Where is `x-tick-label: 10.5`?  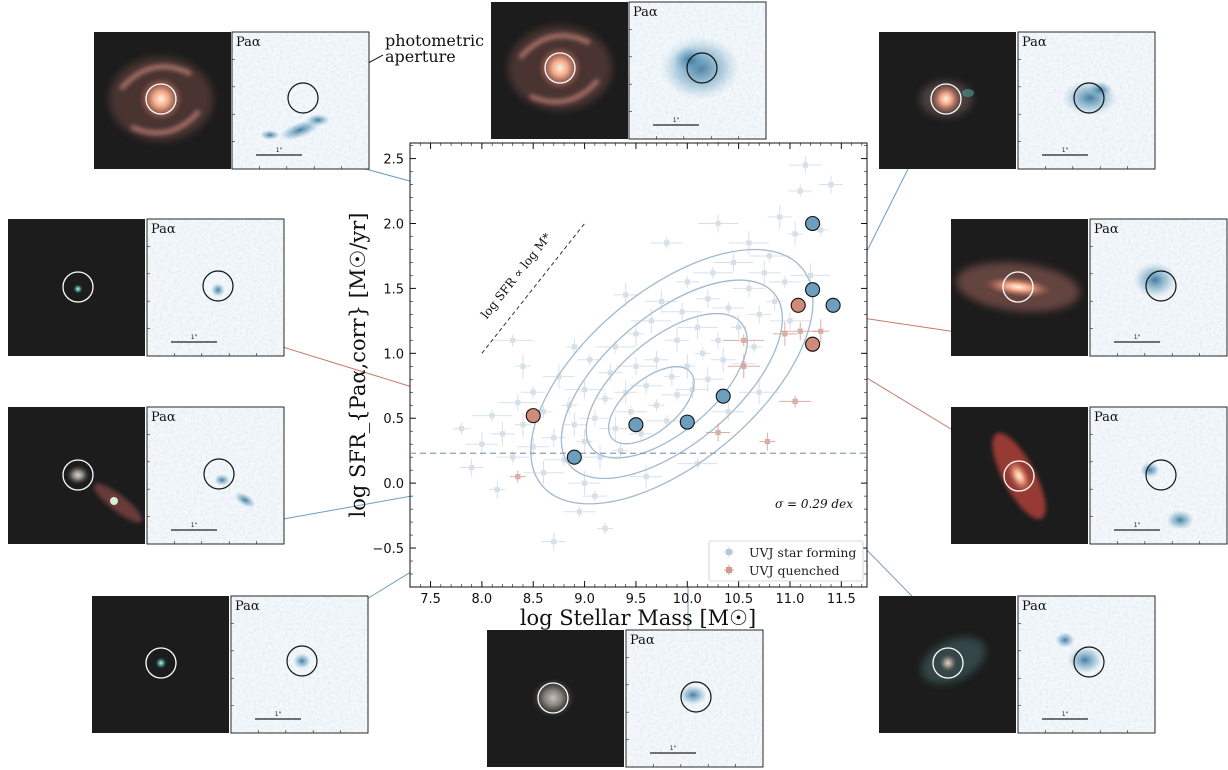 x-tick-label: 10.5 is located at coordinates (738, 599).